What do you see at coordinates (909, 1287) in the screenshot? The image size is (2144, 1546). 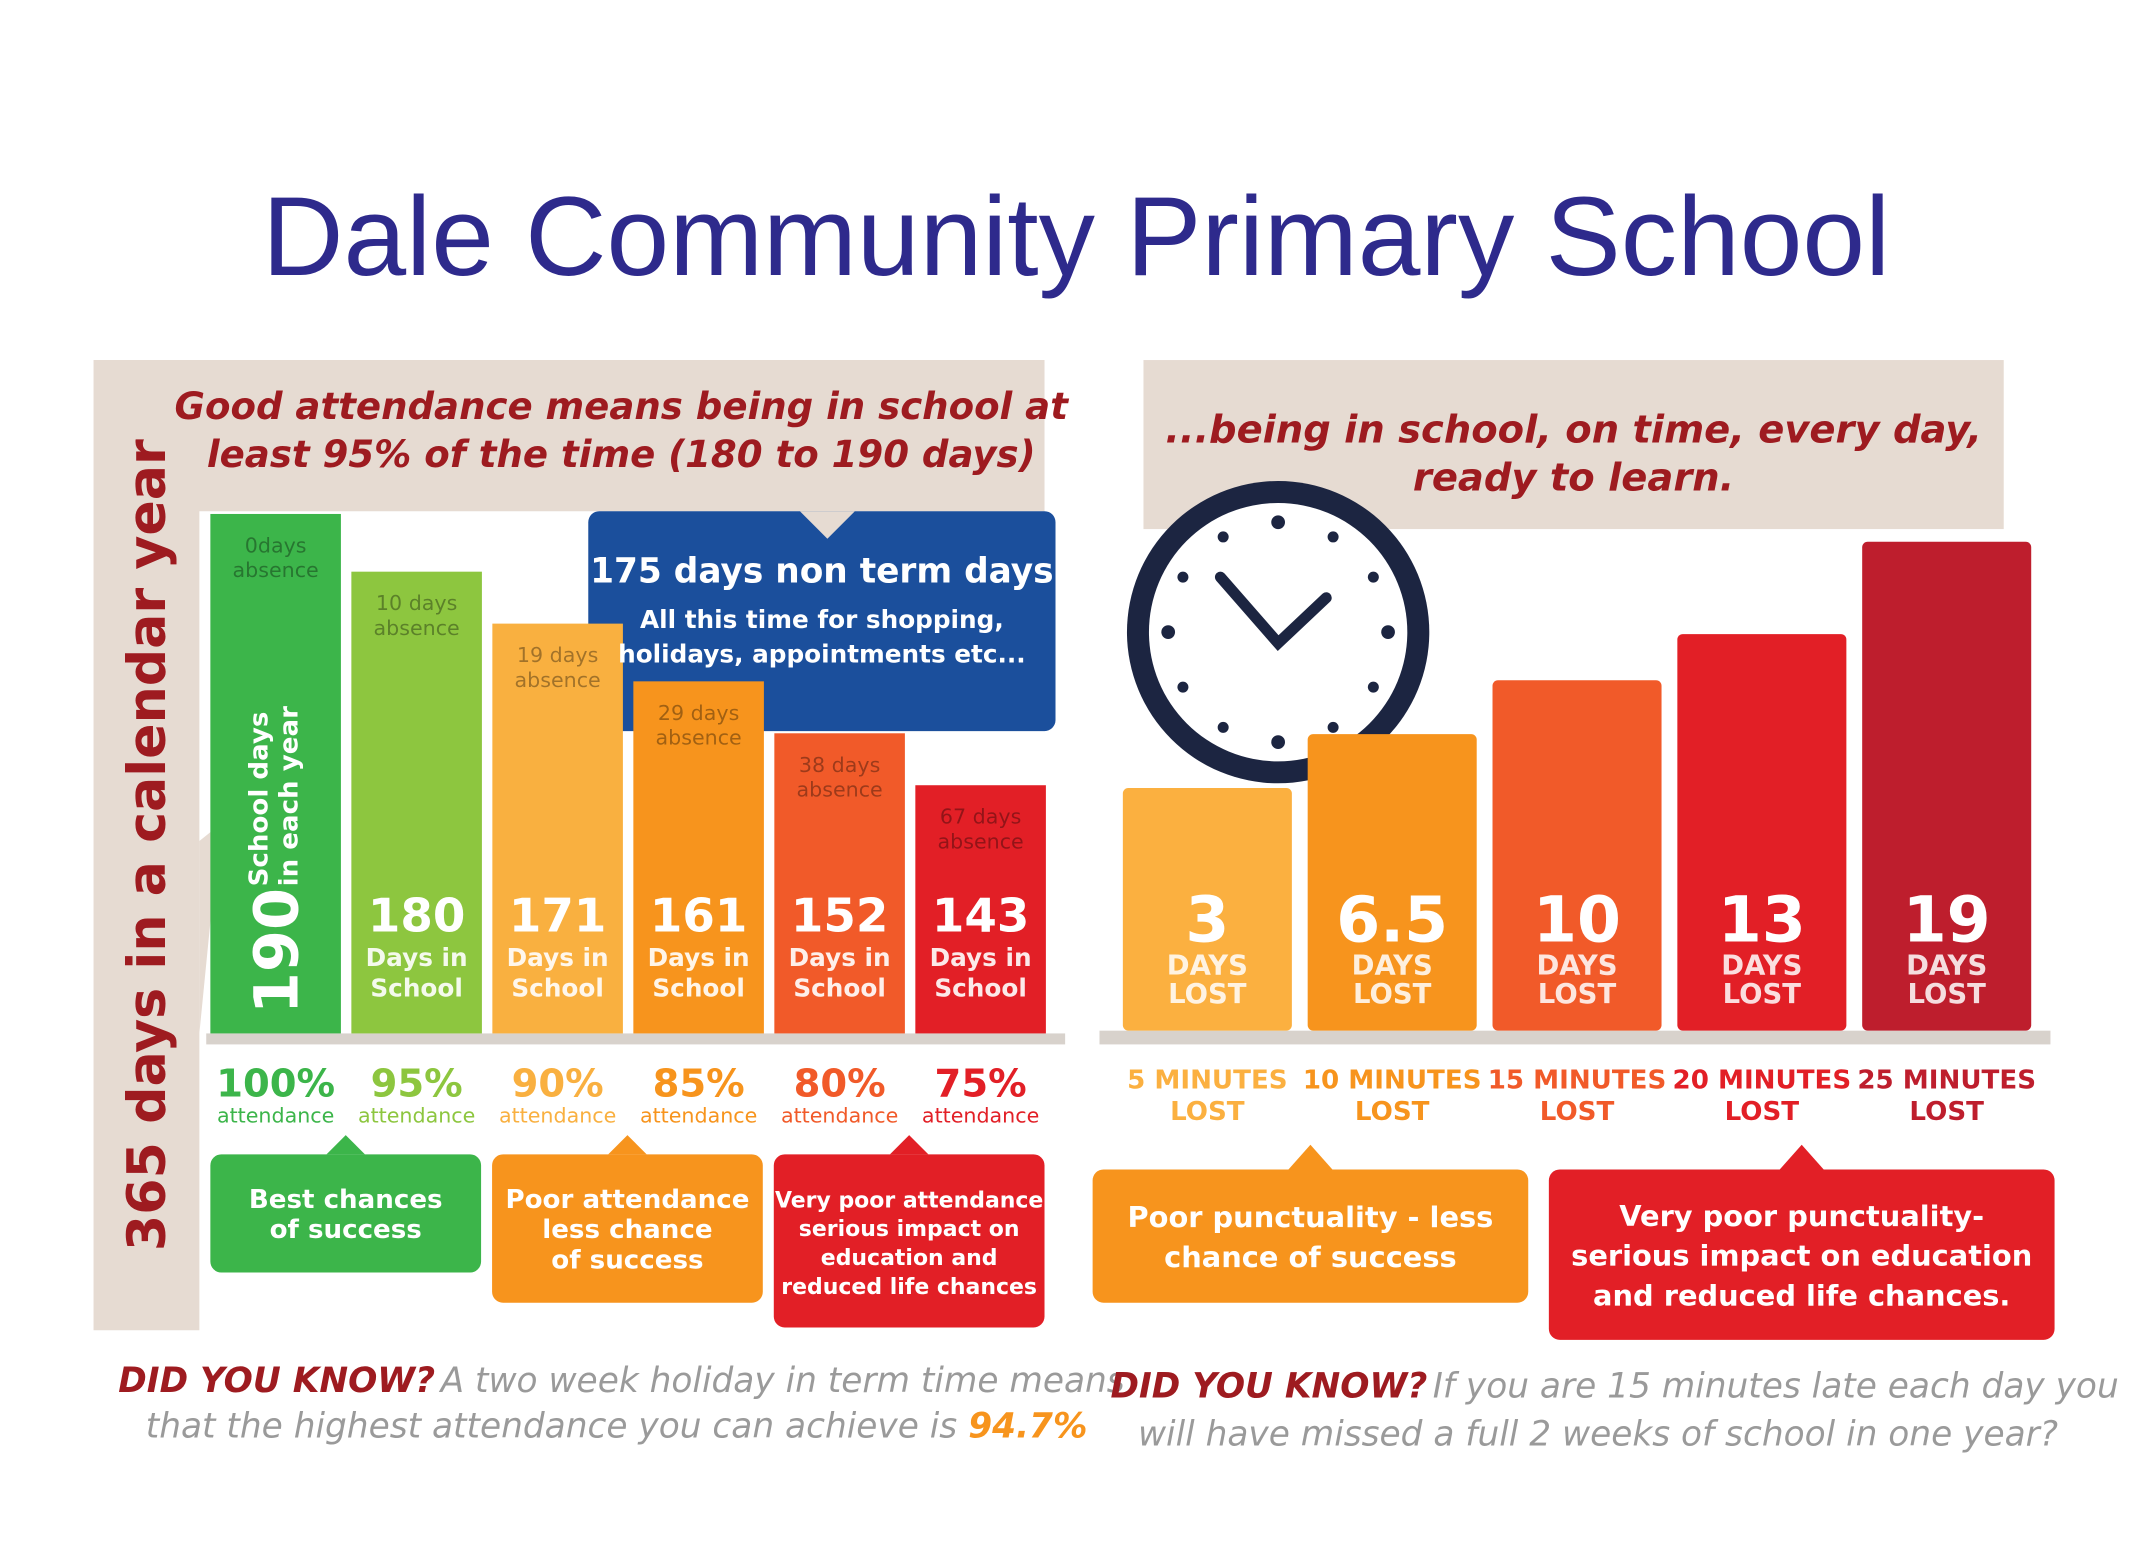 I see `group-text: reduced life chances` at bounding box center [909, 1287].